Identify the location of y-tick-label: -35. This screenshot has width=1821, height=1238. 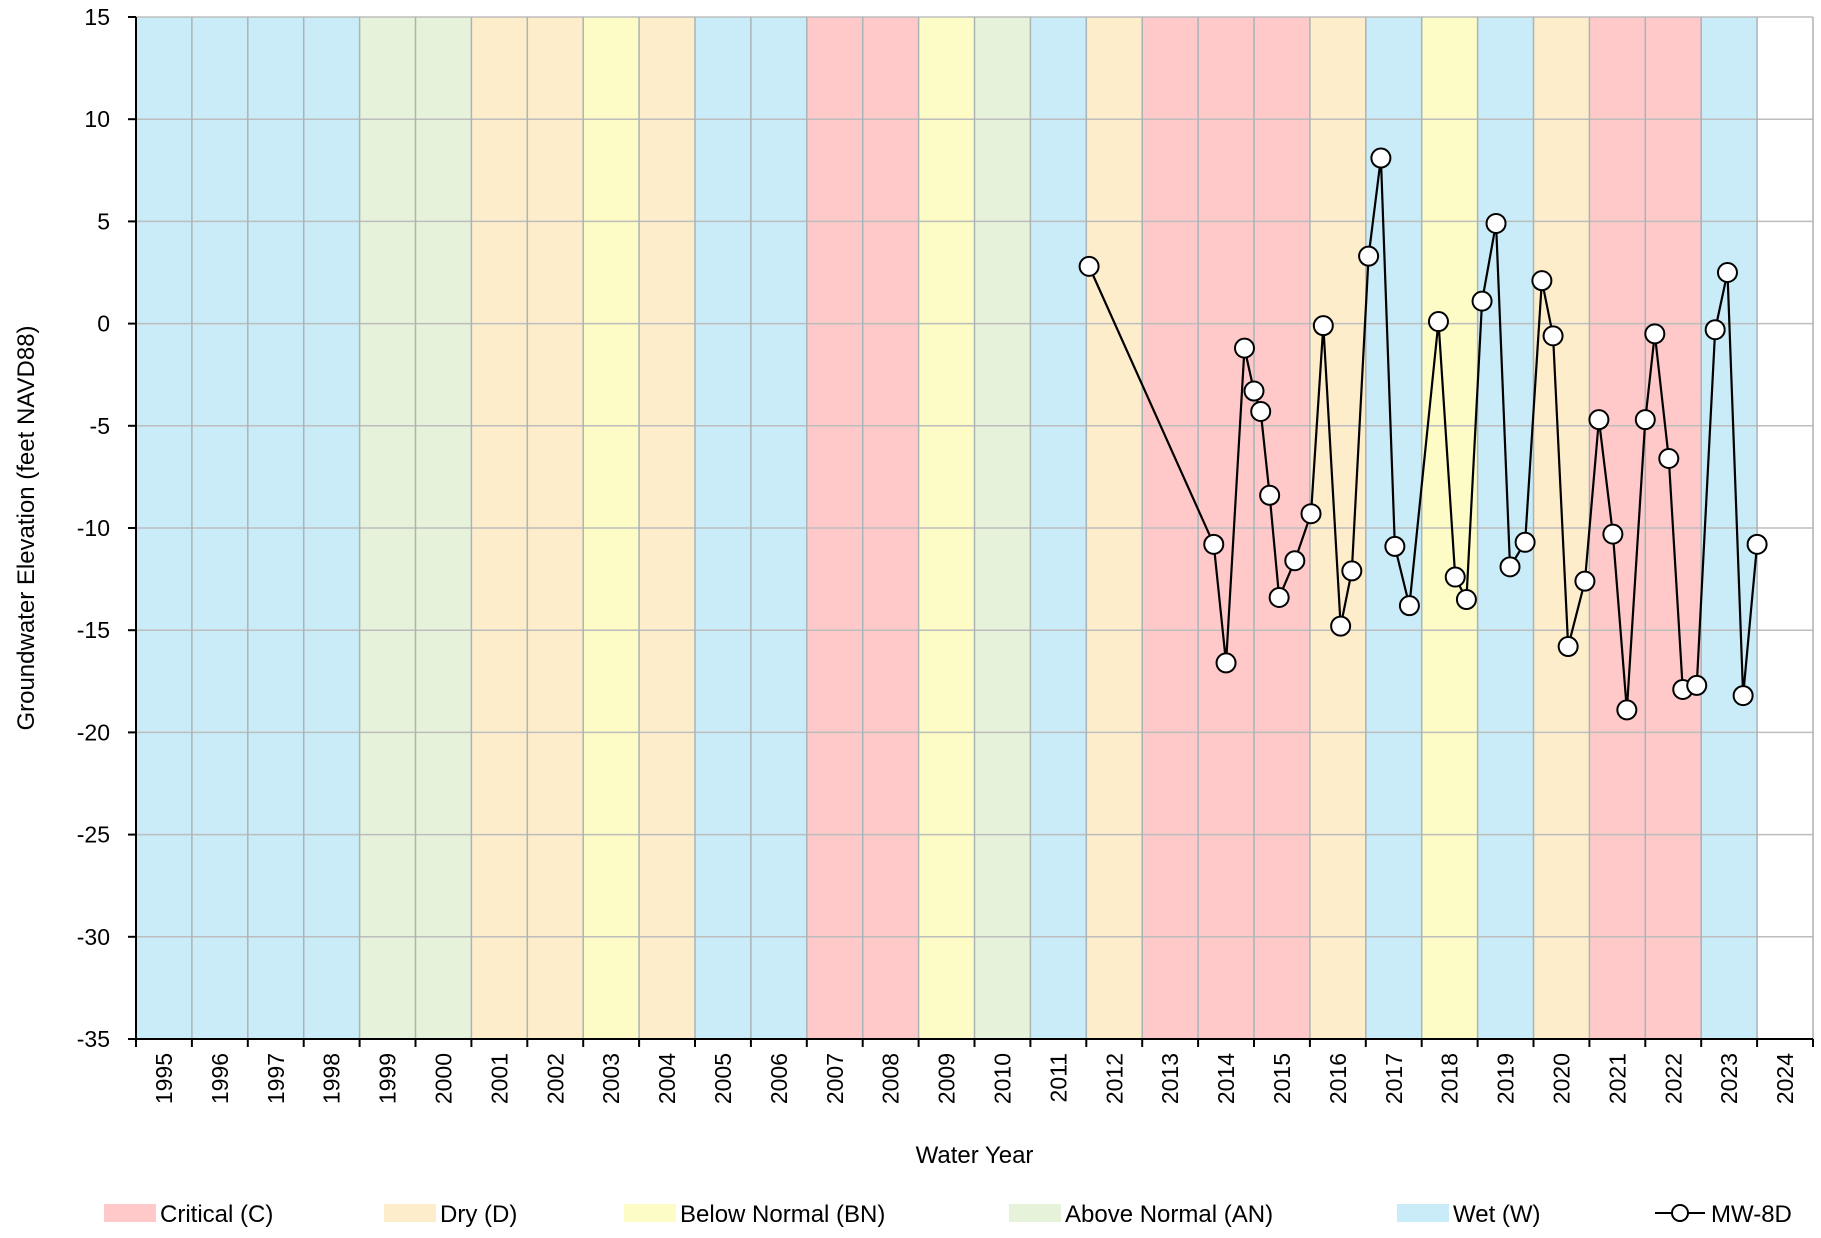
(93, 1039).